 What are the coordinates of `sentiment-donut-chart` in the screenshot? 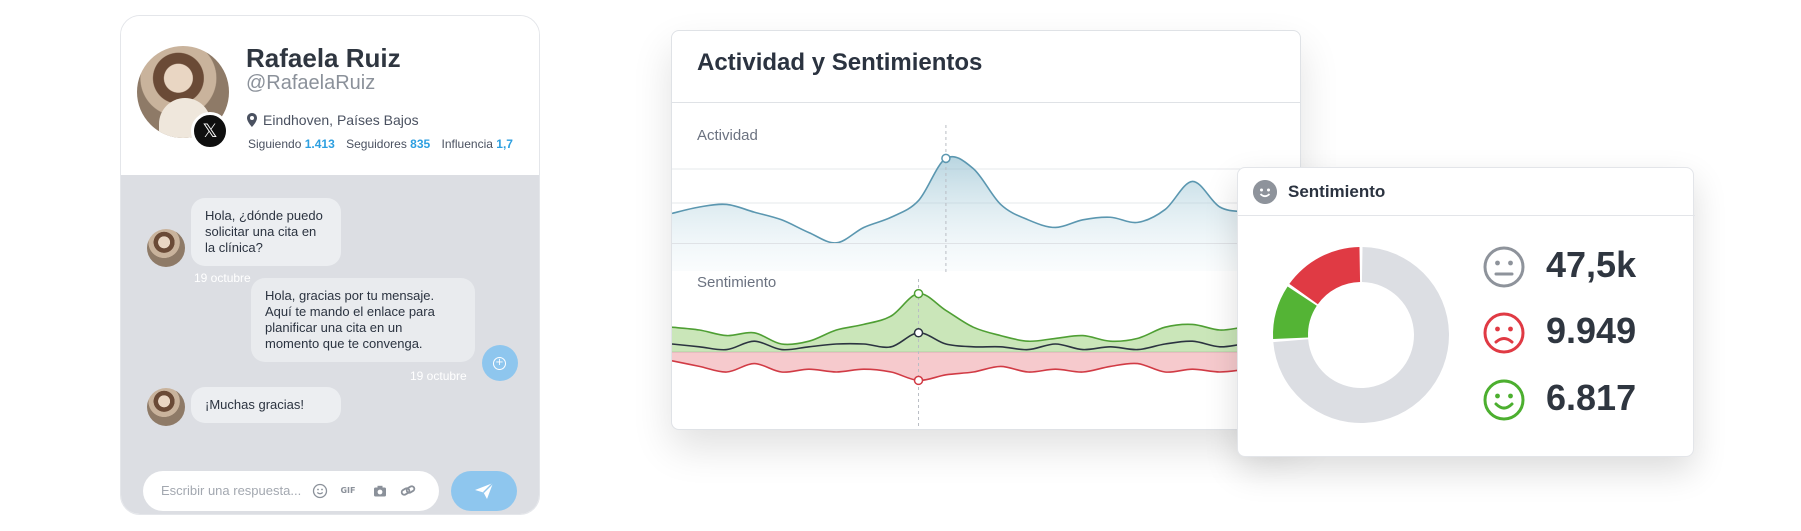 It's located at (1361, 335).